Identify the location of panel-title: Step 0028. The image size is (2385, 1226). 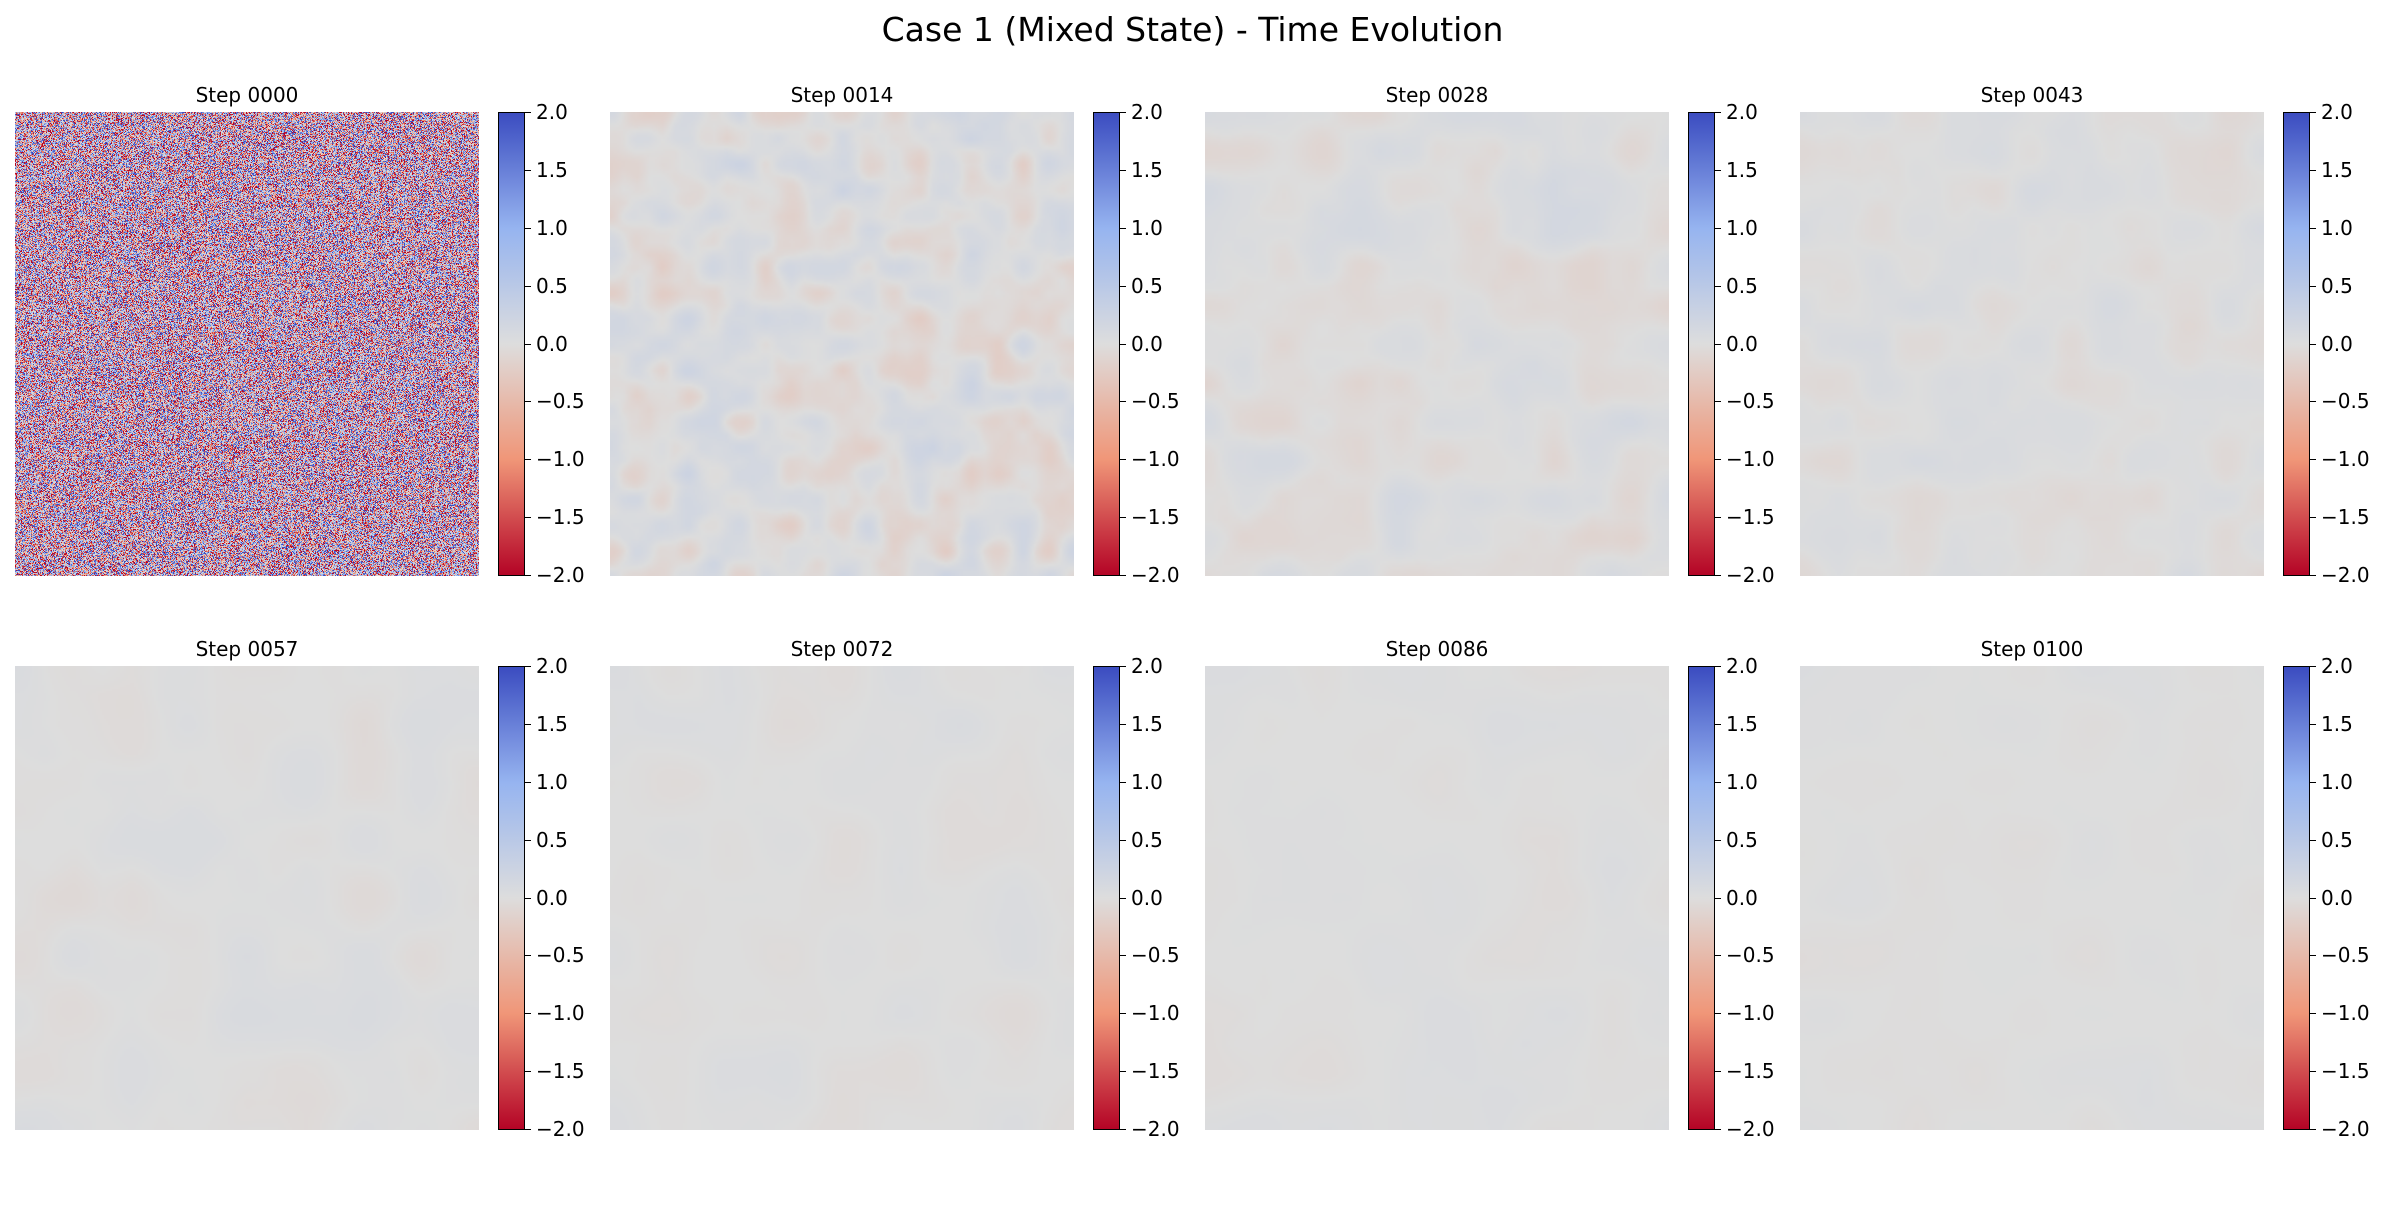
(1437, 95).